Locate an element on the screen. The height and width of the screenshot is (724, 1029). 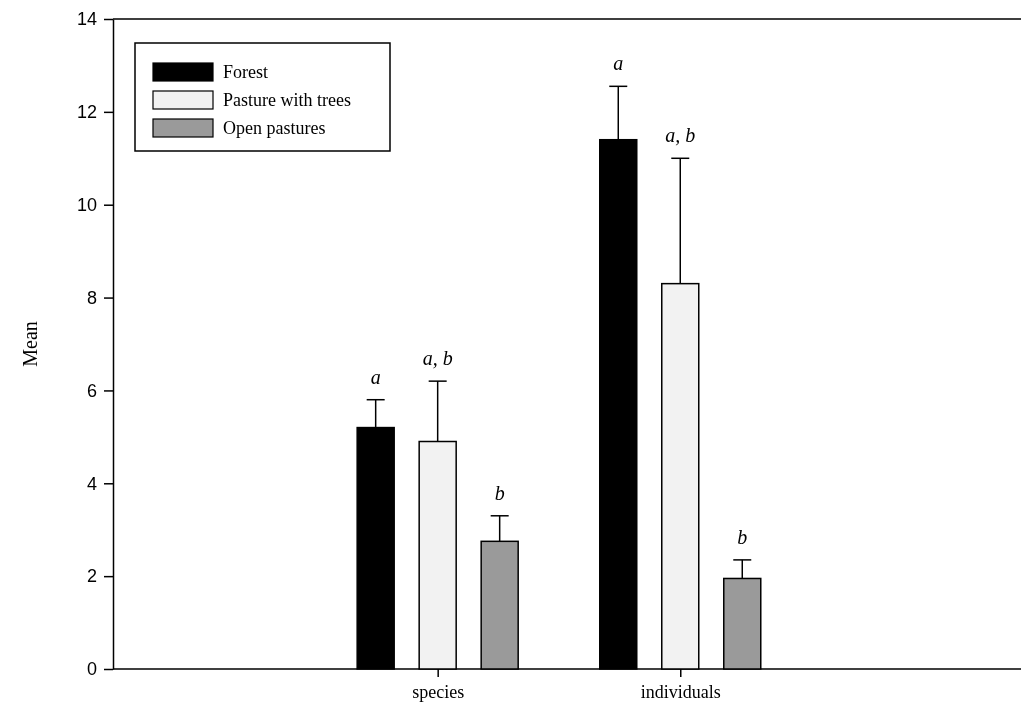
legend-label: Forest is located at coordinates (245, 72).